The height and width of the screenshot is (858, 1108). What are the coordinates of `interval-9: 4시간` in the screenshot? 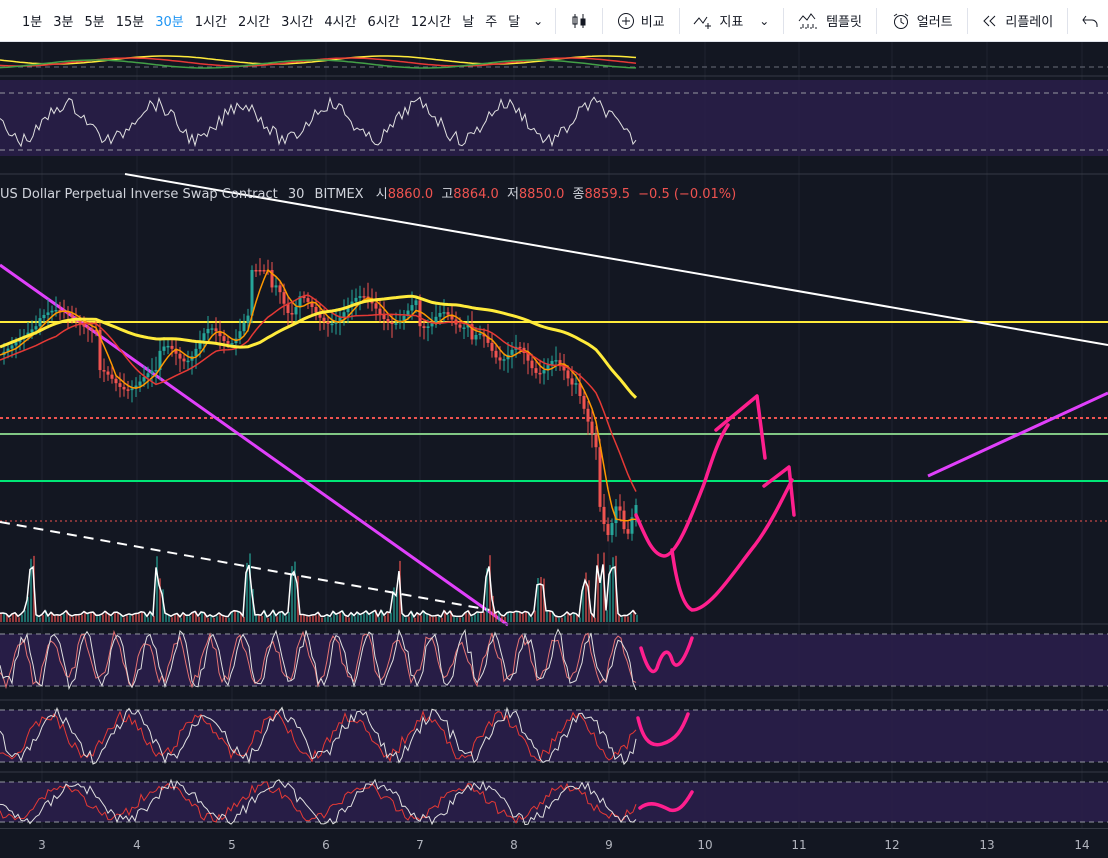 It's located at (340, 22).